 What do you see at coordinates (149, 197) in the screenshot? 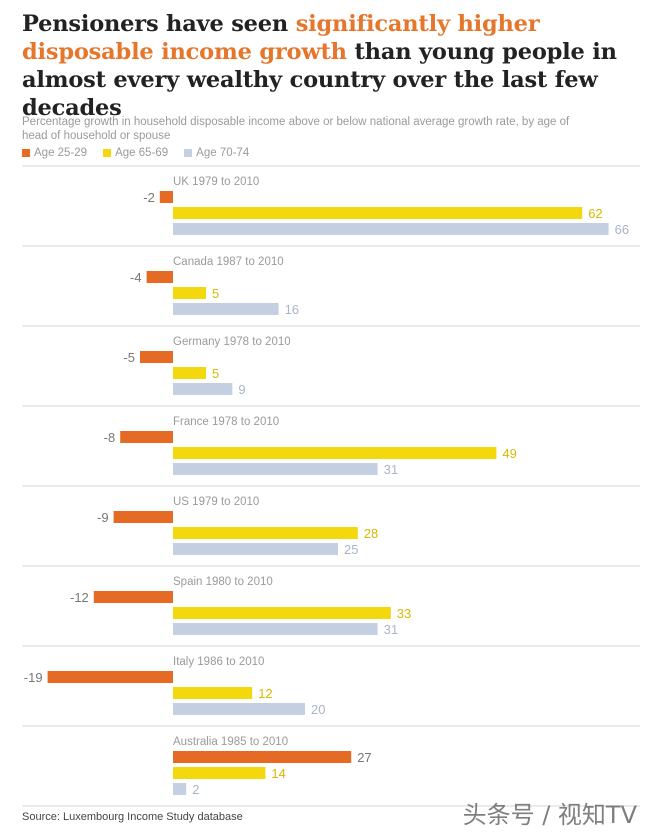
I see `data-label: -2` at bounding box center [149, 197].